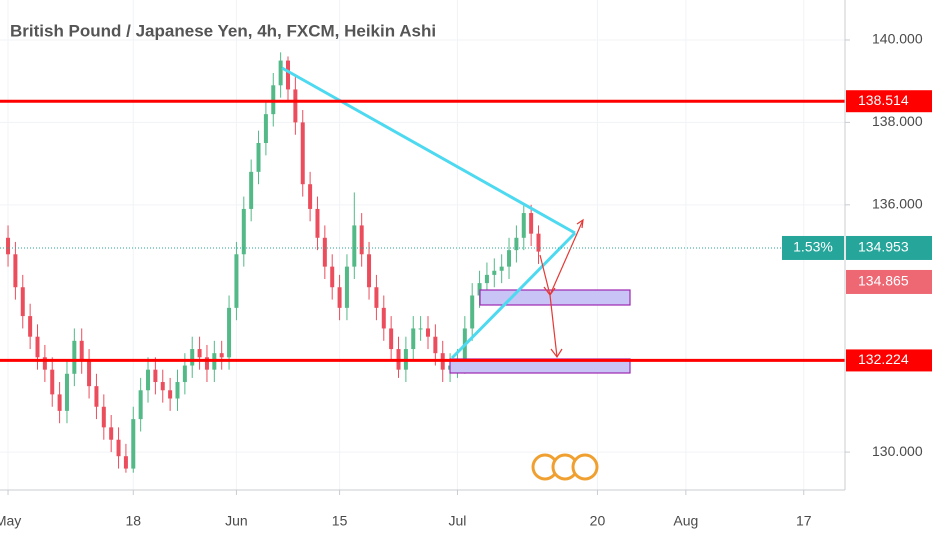 The width and height of the screenshot is (932, 550). Describe the element at coordinates (598, 521) in the screenshot. I see `x-tick-label: 20` at that location.